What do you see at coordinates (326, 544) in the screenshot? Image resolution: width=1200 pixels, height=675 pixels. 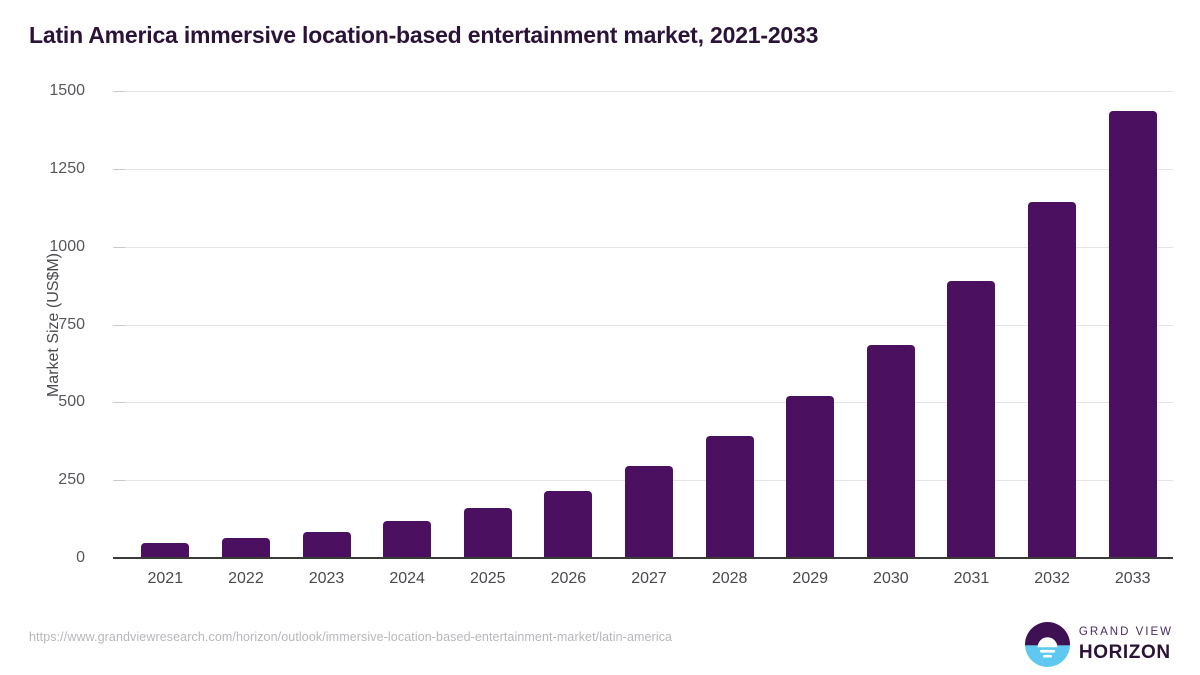 I see `bar-2023` at bounding box center [326, 544].